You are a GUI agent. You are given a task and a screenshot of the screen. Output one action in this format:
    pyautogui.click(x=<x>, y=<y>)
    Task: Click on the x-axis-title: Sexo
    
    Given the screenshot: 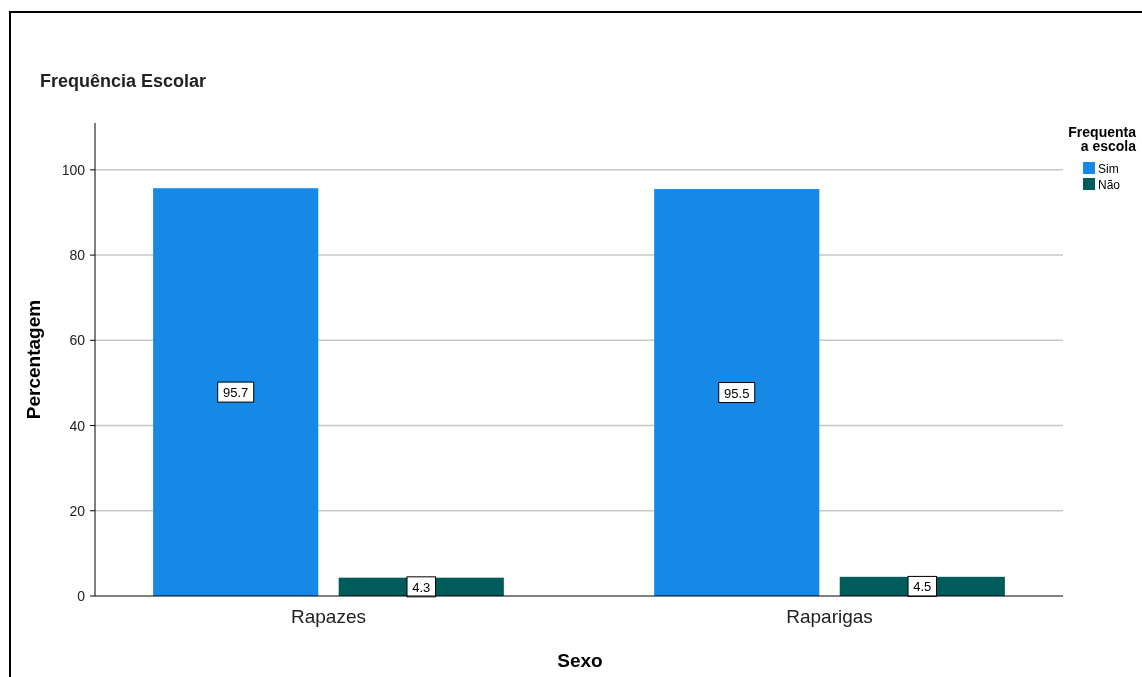 What is the action you would take?
    pyautogui.click(x=580, y=660)
    